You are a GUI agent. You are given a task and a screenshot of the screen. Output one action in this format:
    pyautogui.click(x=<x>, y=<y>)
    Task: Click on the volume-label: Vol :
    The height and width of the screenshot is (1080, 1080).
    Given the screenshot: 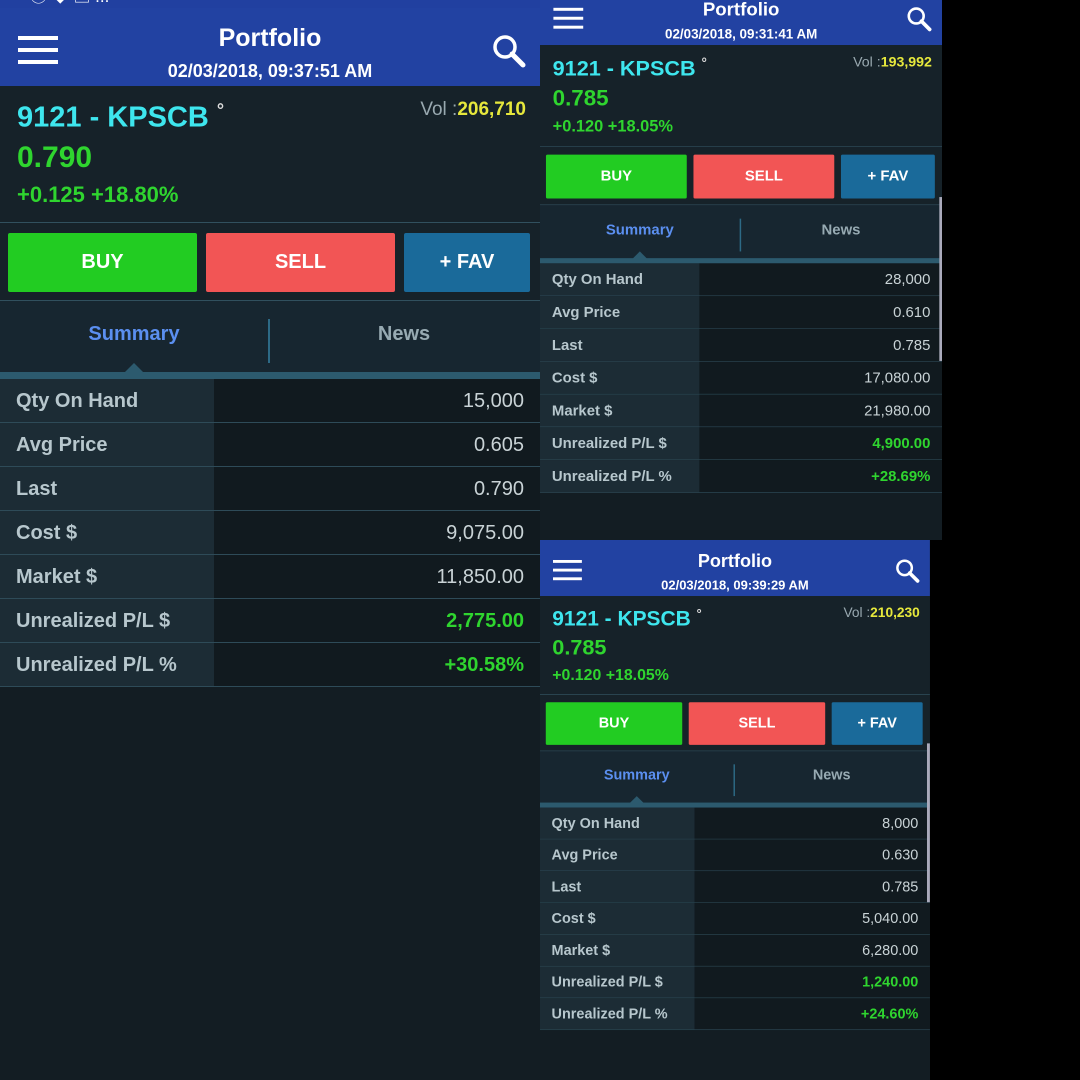 What is the action you would take?
    pyautogui.click(x=857, y=613)
    